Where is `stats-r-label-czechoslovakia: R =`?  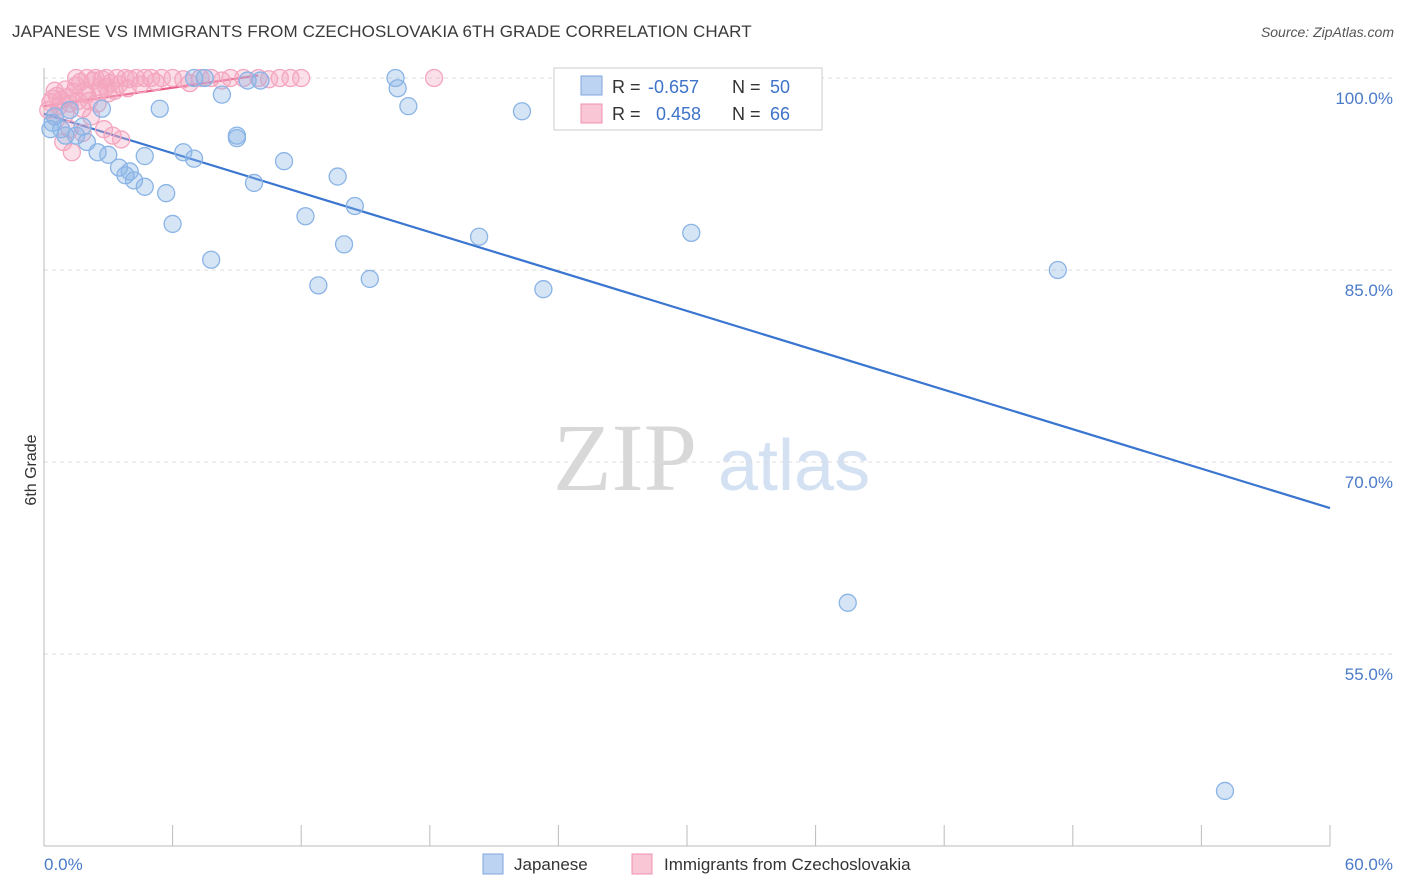
stats-r-label-czechoslovakia: R = is located at coordinates (626, 114).